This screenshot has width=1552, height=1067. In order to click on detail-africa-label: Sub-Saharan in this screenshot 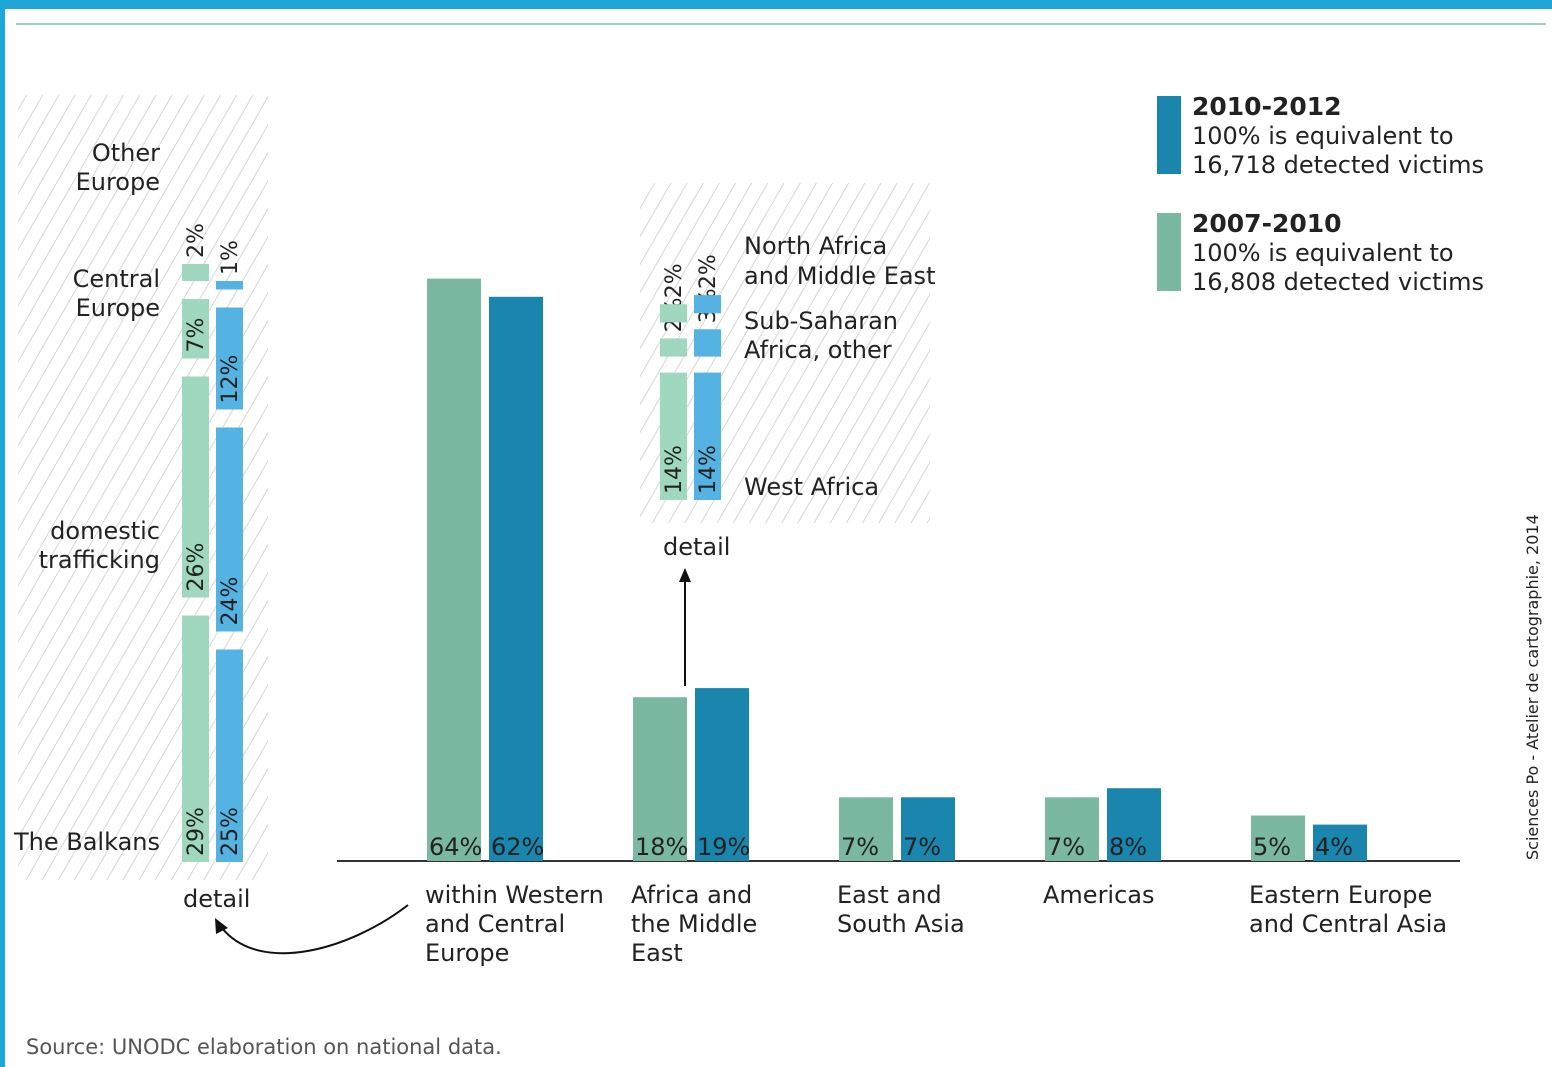, I will do `click(821, 321)`.